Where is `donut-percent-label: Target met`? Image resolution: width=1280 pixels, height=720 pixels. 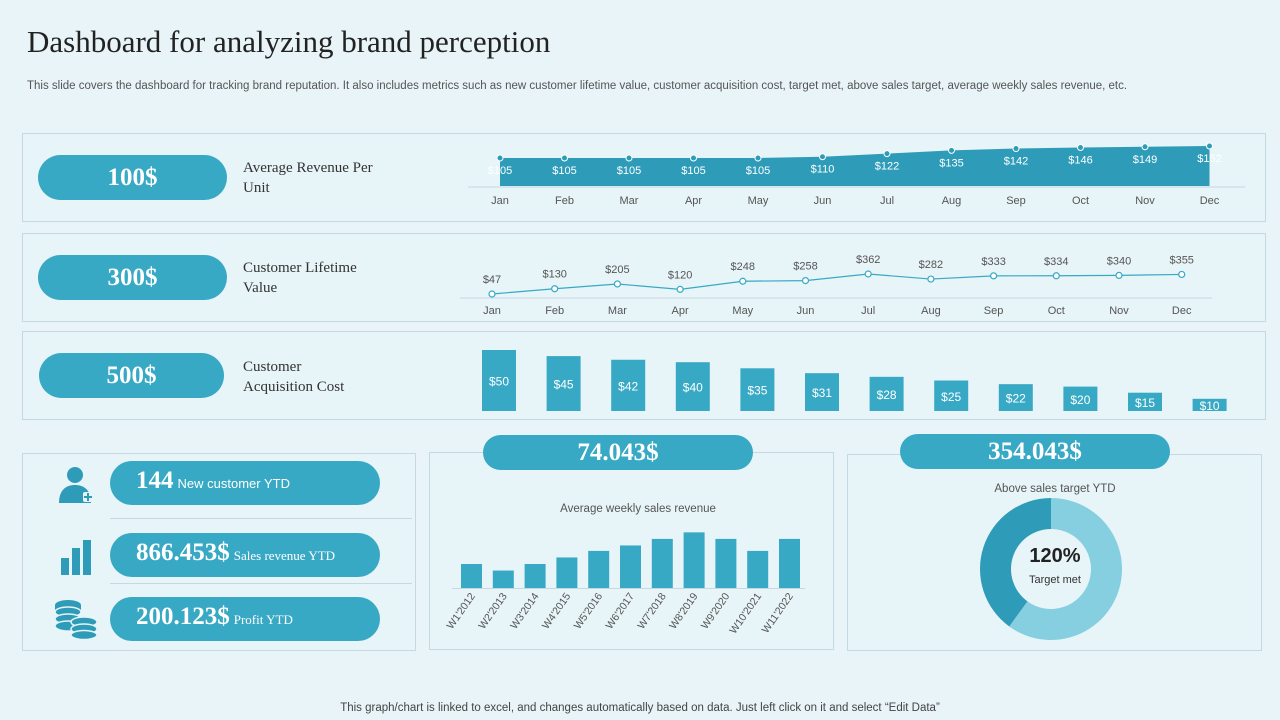 donut-percent-label: Target met is located at coordinates (1055, 580).